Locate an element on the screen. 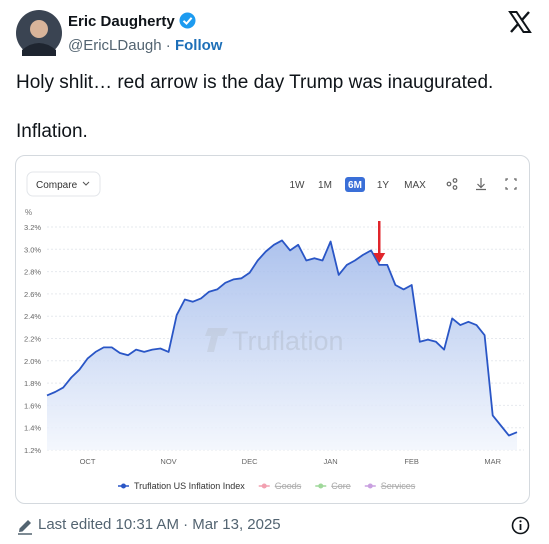  y-tick-label: 2.6% is located at coordinates (32, 294).